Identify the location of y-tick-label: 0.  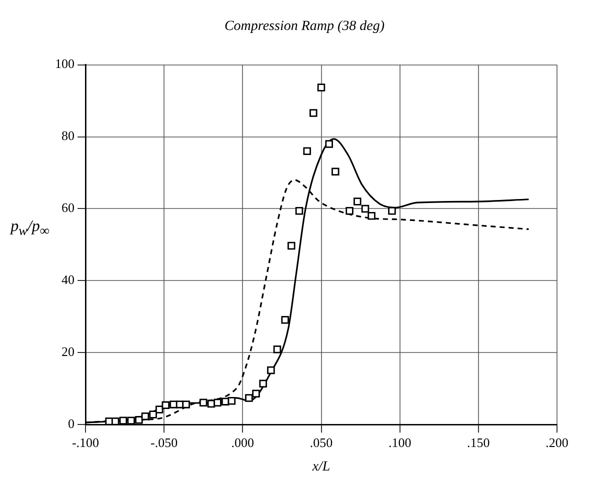
(71, 424).